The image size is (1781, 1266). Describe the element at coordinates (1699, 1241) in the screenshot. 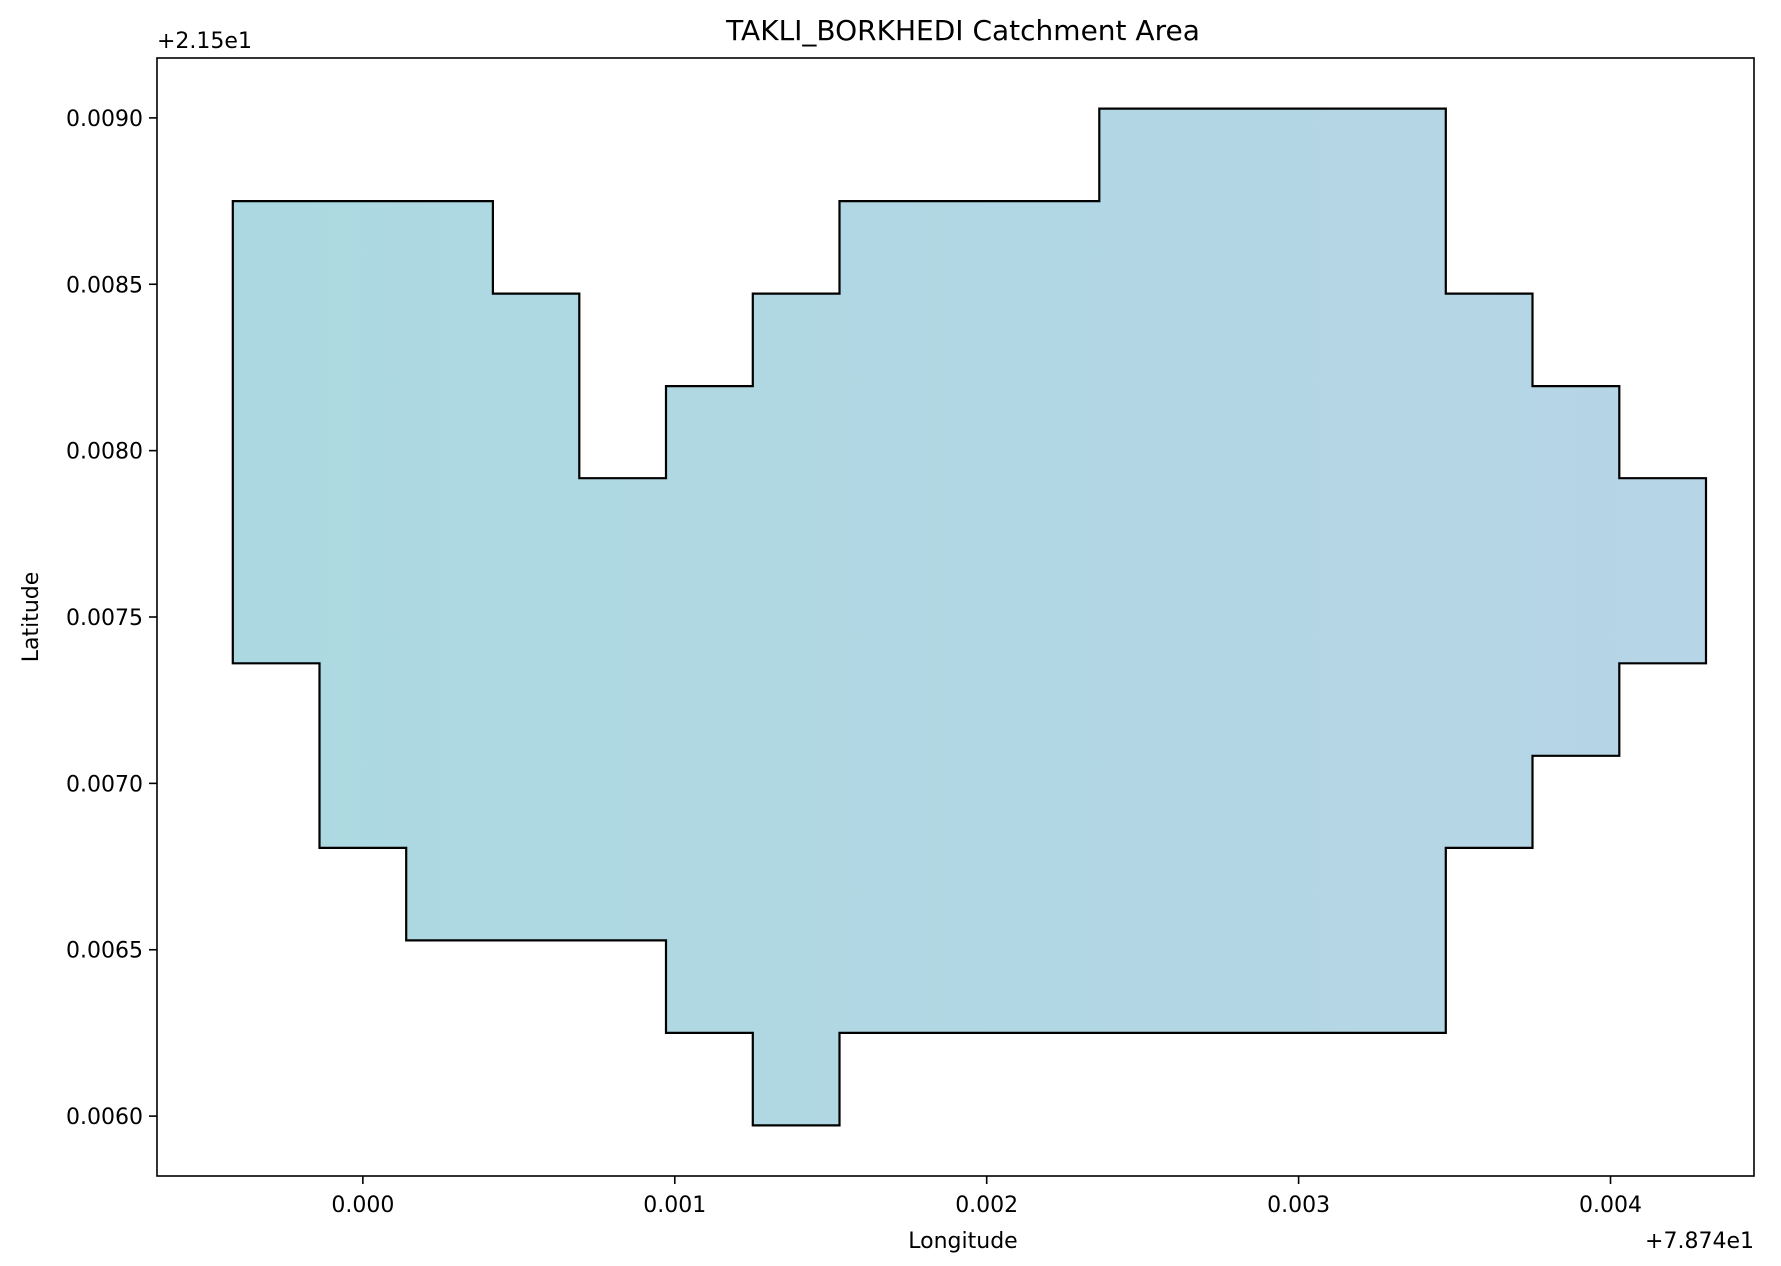

I see `x-offset-text: +7.874e1` at that location.